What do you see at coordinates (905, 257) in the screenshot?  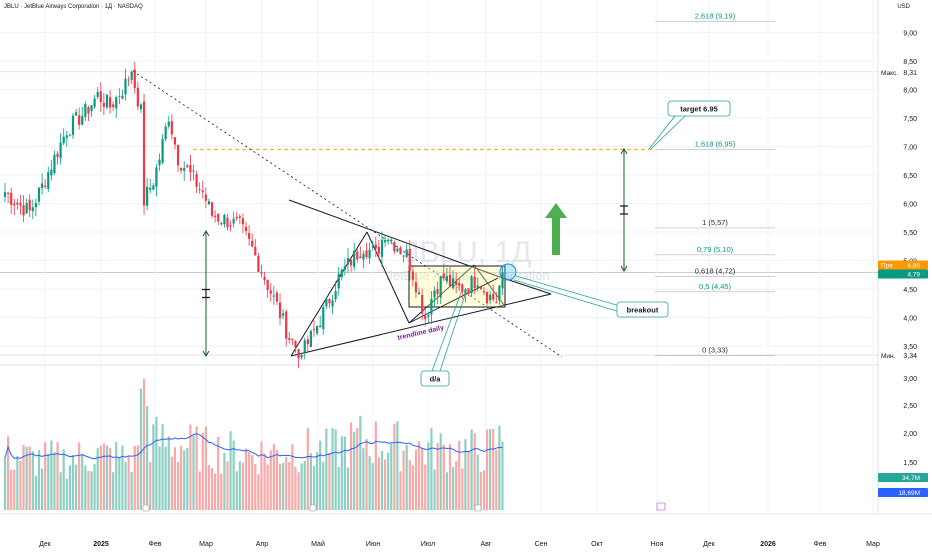 I see `price-scale-panel` at bounding box center [905, 257].